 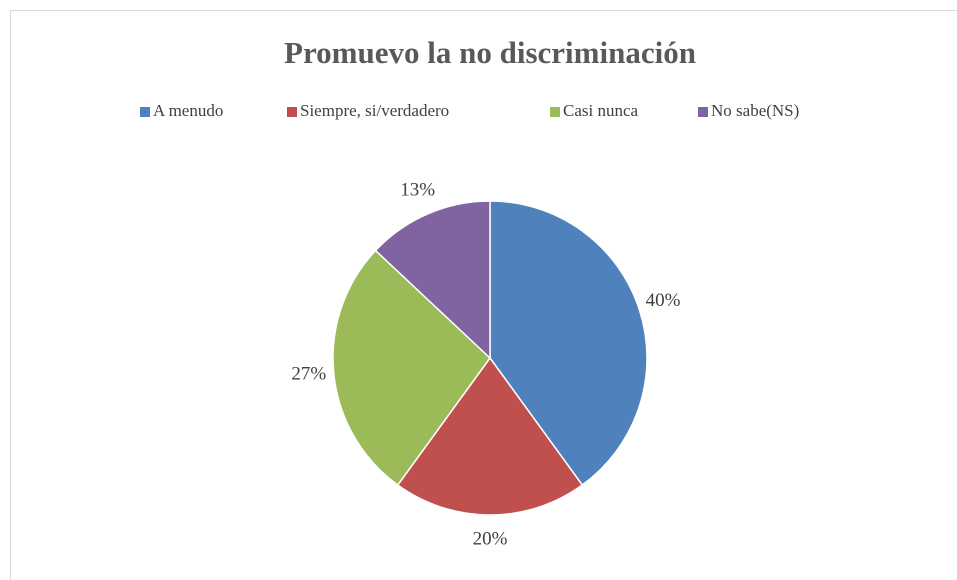 I want to click on legend-label: A menudo, so click(x=188, y=110).